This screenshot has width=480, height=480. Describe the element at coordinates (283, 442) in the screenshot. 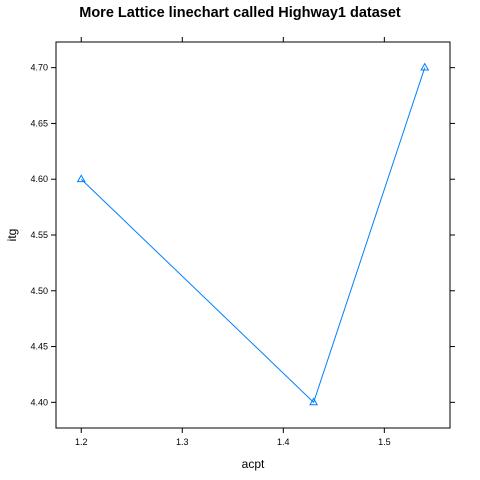

I see `x-tick-label: 1.4` at that location.